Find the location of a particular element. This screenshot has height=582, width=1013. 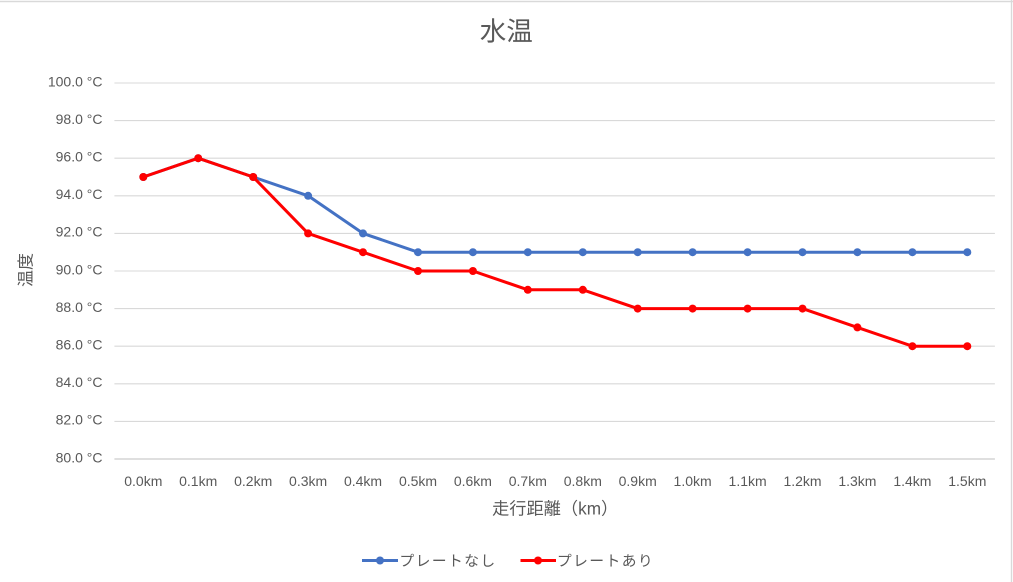

svg-text: 0.7km is located at coordinates (528, 481).